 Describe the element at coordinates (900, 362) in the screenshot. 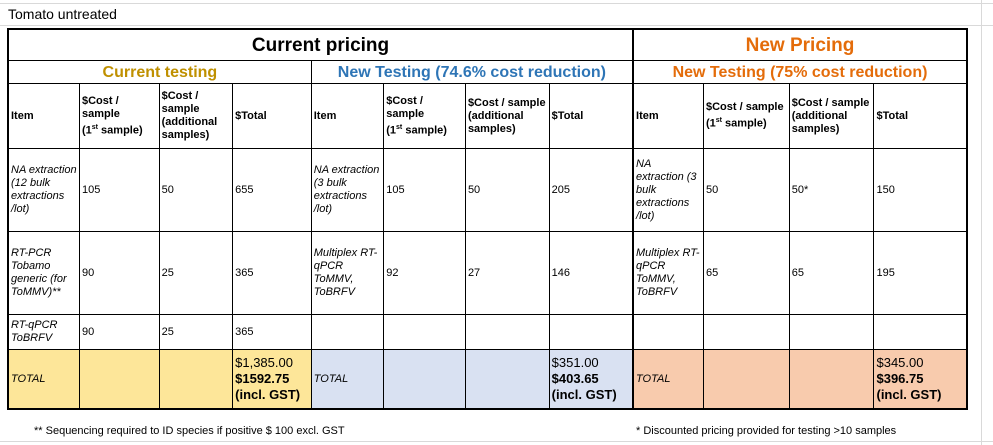

I see `total-ex-gst: $345.00` at that location.